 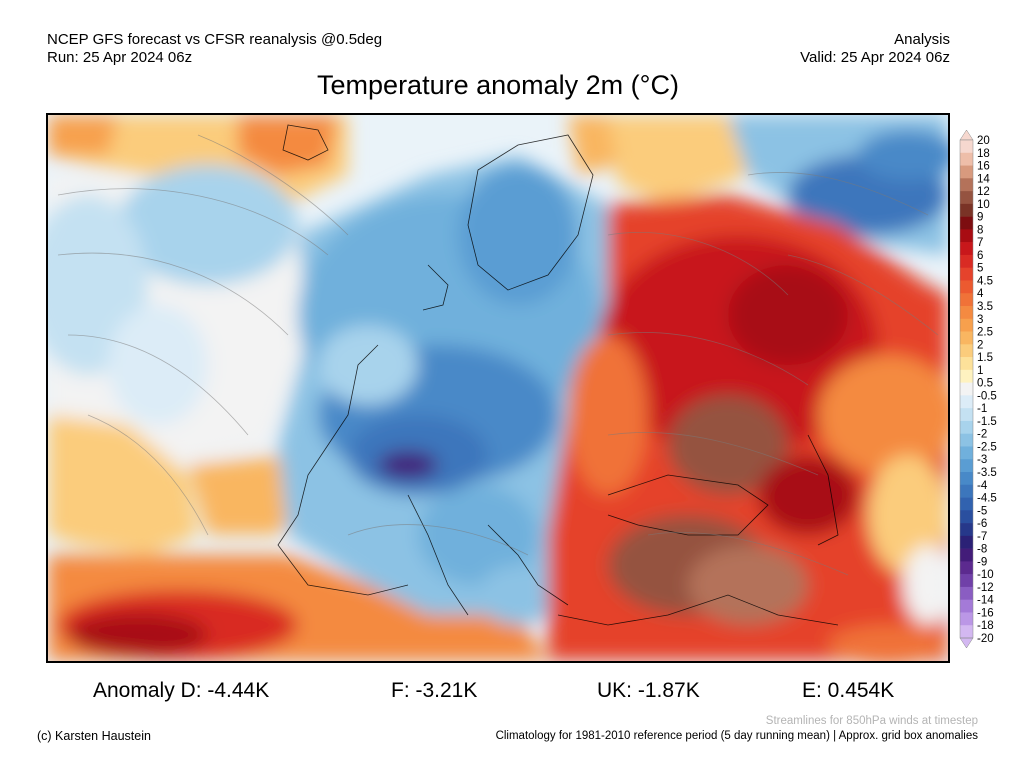 I want to click on colorbar-tick-label: -8, so click(x=982, y=550).